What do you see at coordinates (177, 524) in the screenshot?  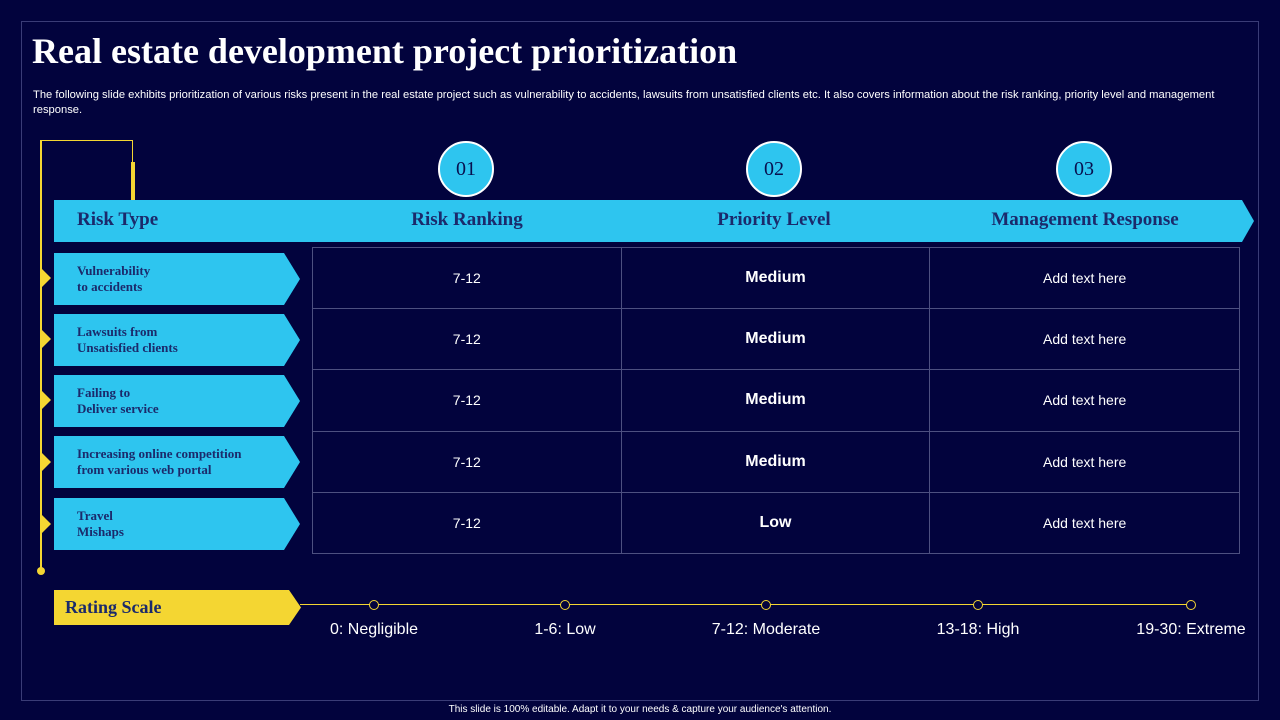 I see `risk-type-5: Travel Mishaps` at bounding box center [177, 524].